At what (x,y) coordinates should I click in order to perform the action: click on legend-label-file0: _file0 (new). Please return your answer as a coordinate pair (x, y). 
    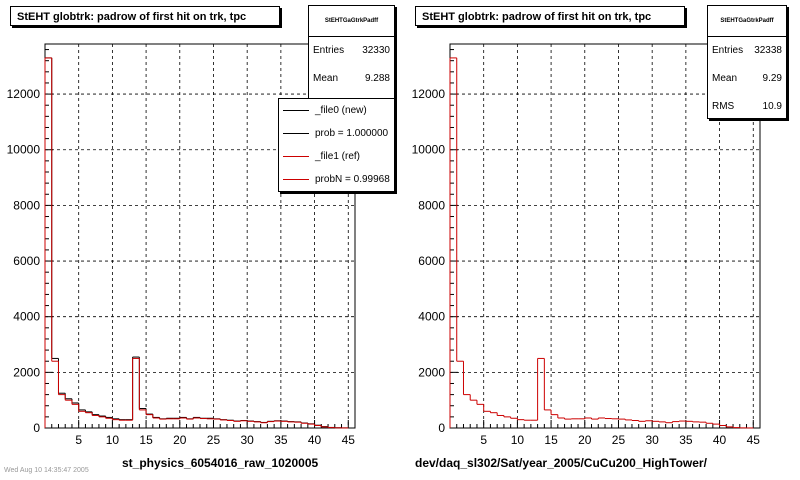
    Looking at the image, I should click on (341, 110).